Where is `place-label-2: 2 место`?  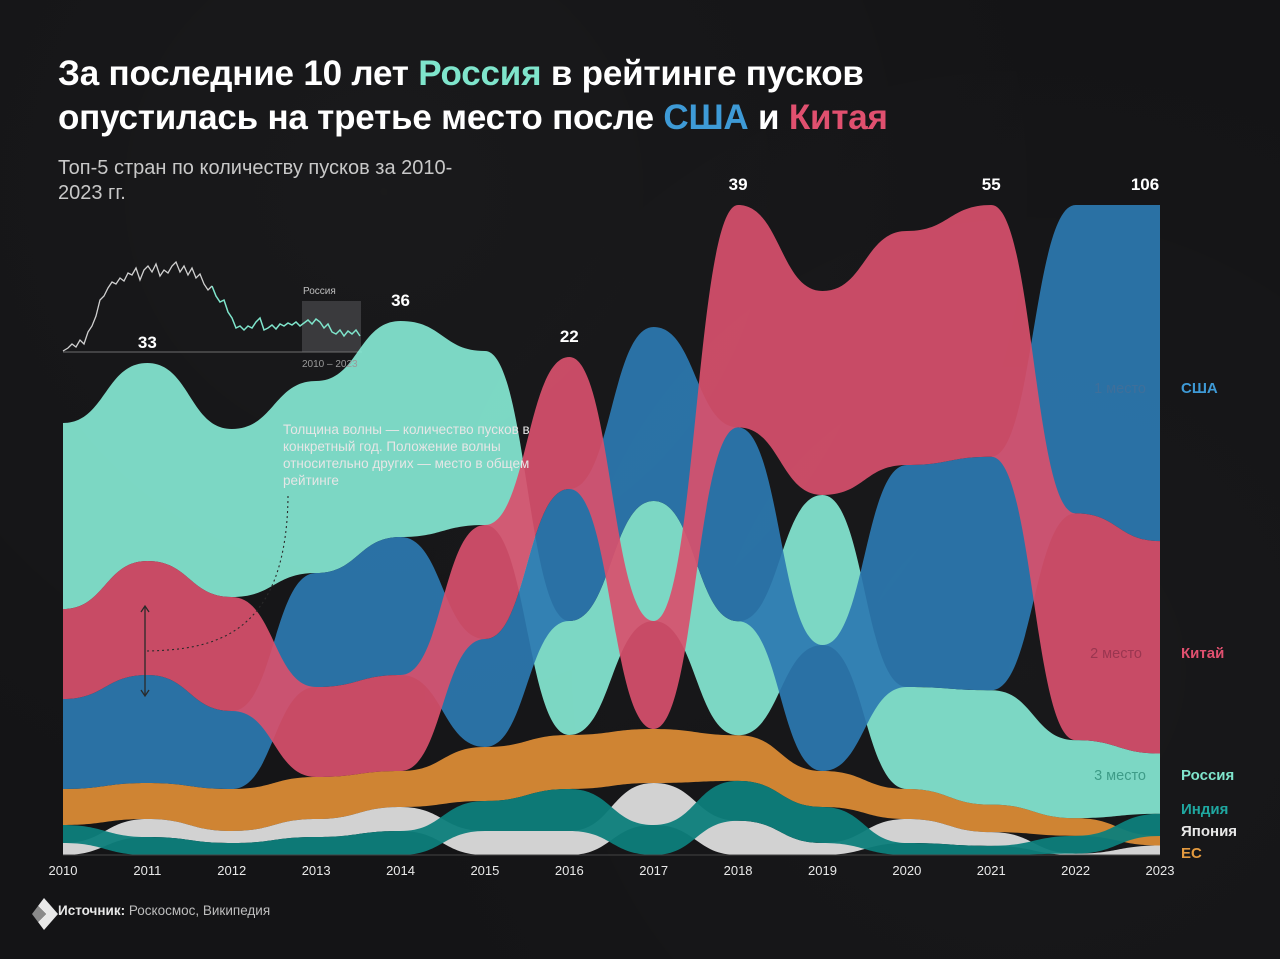 place-label-2: 2 место is located at coordinates (1116, 654).